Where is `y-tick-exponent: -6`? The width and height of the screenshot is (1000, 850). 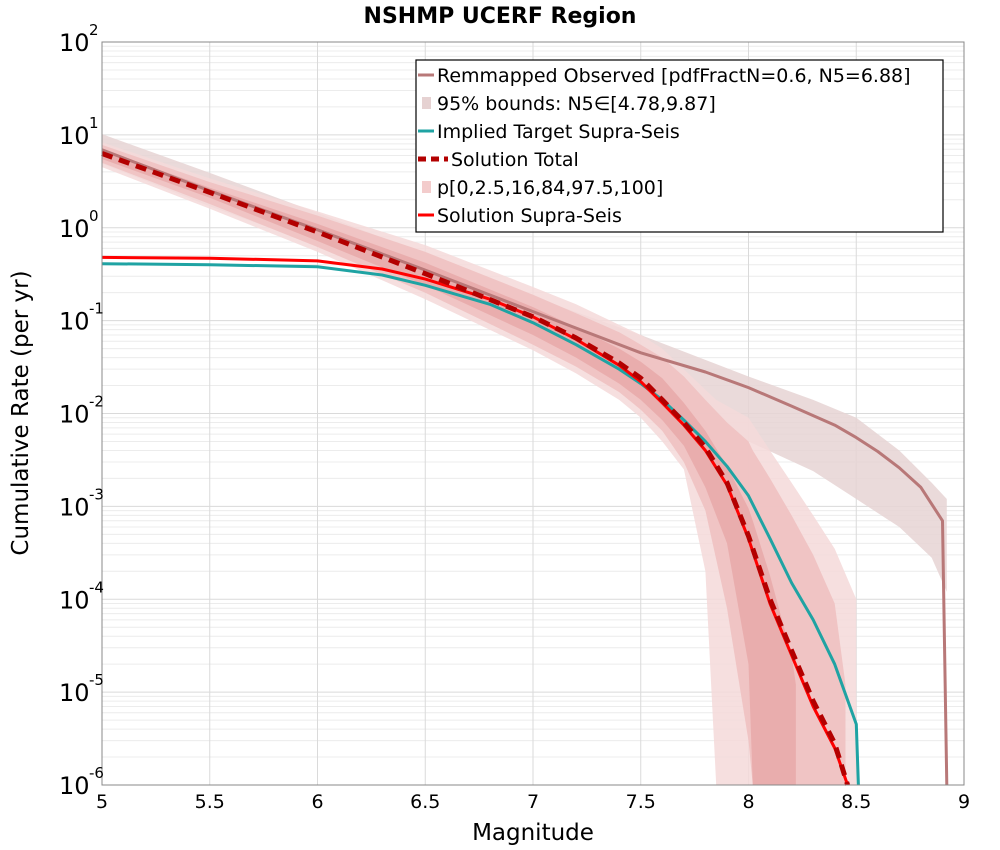 y-tick-exponent: -6 is located at coordinates (96, 773).